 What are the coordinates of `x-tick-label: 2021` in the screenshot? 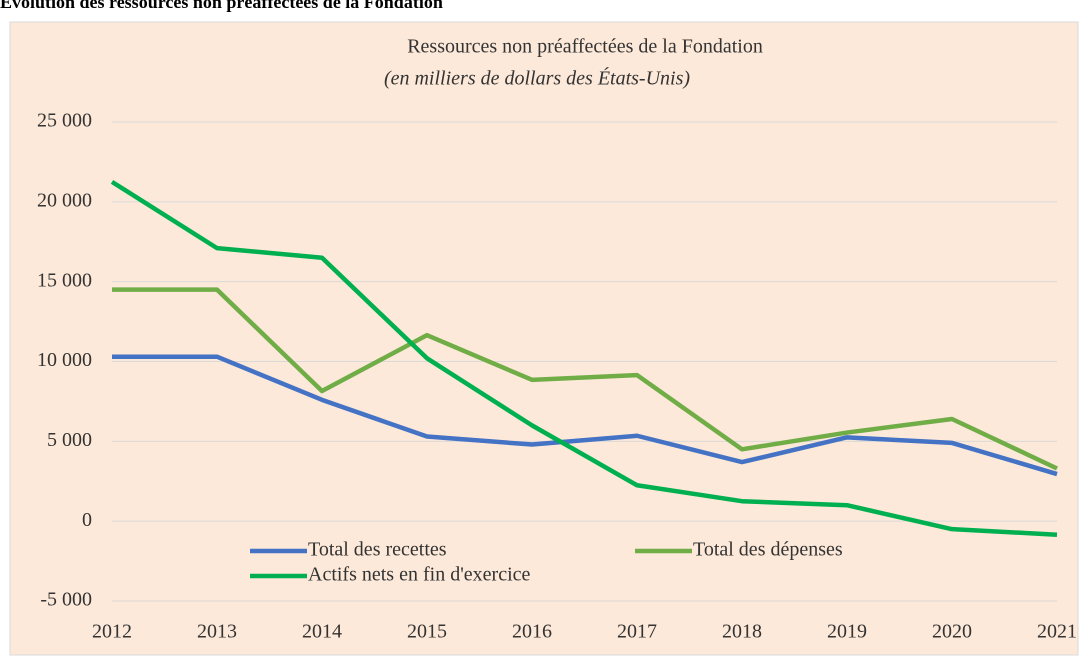 It's located at (1057, 632).